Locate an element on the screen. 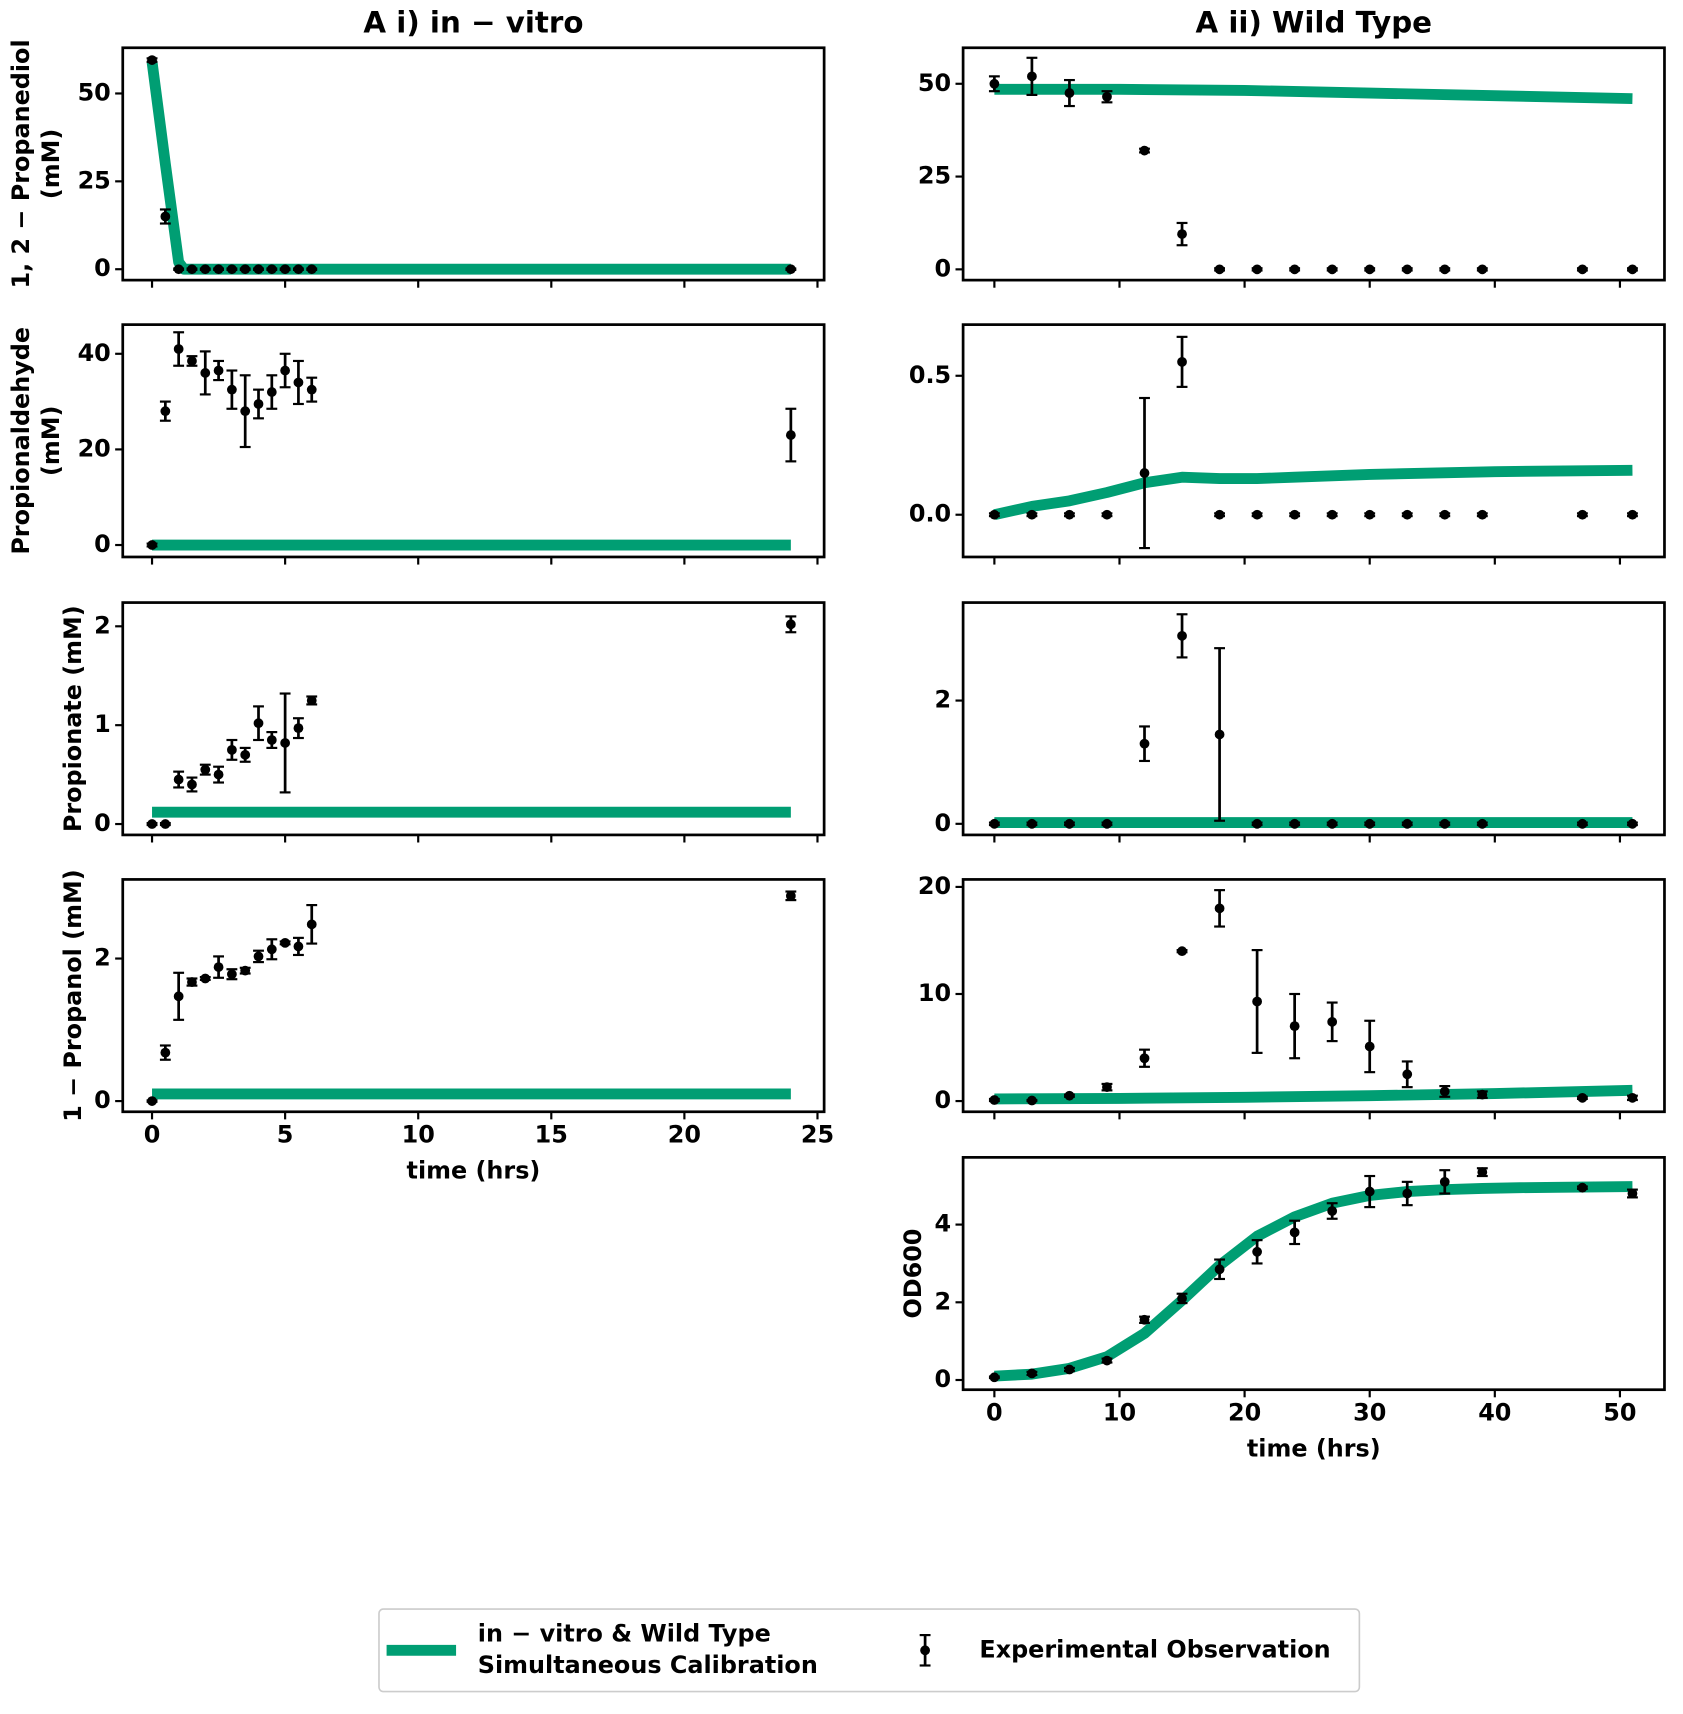 Image resolution: width=1683 pixels, height=1714 pixels. legend-label: Experimental Observation is located at coordinates (1154, 1649).